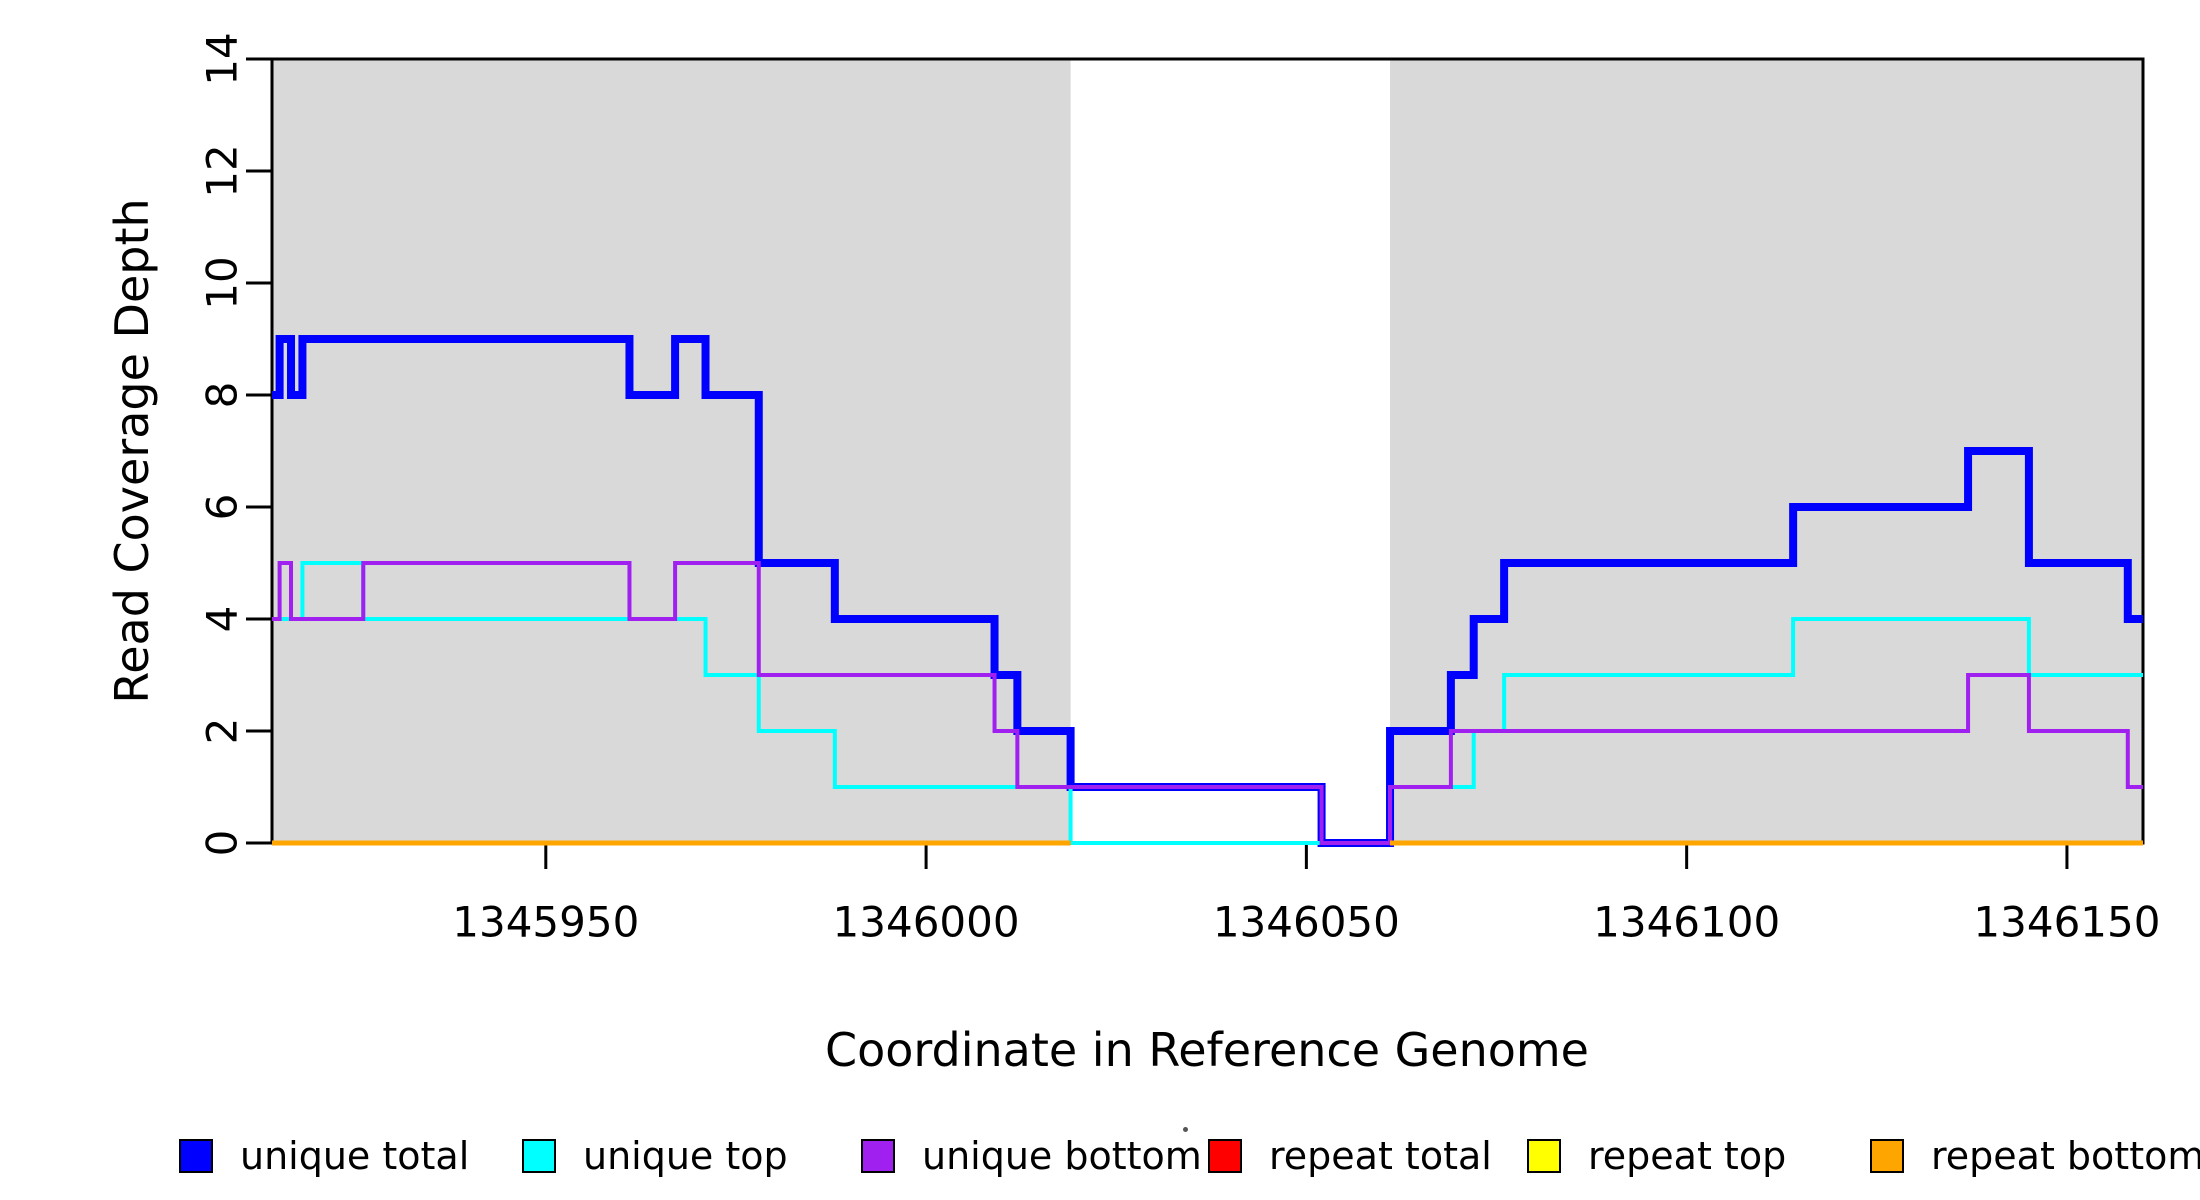  I want to click on legend-label-unique-bottom: unique bottom, so click(1062, 1156).